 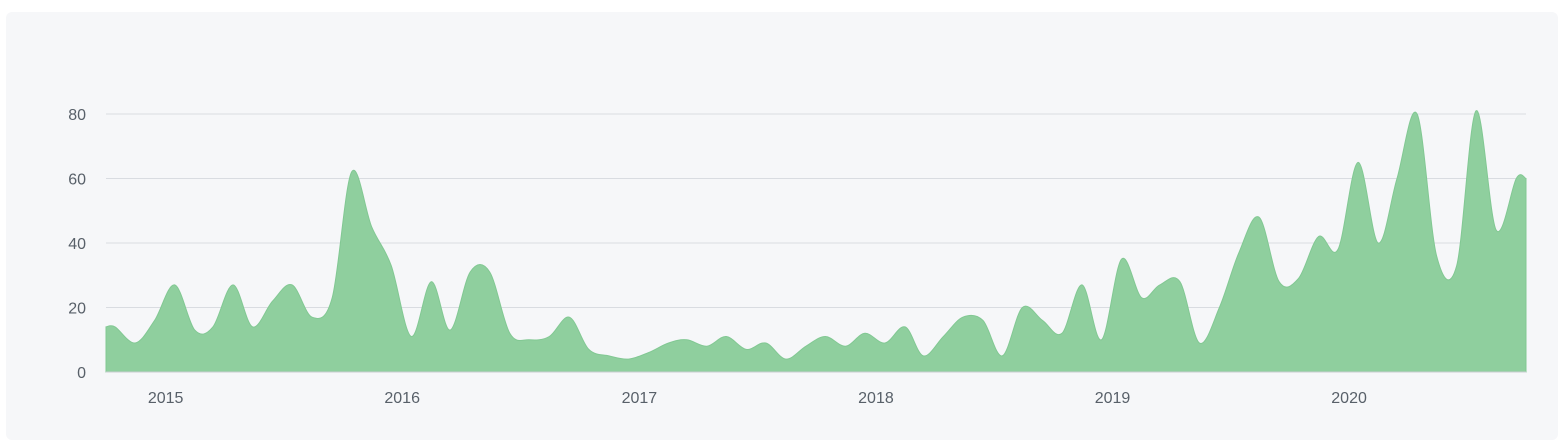 I want to click on y-tick-label: 0, so click(x=81, y=373).